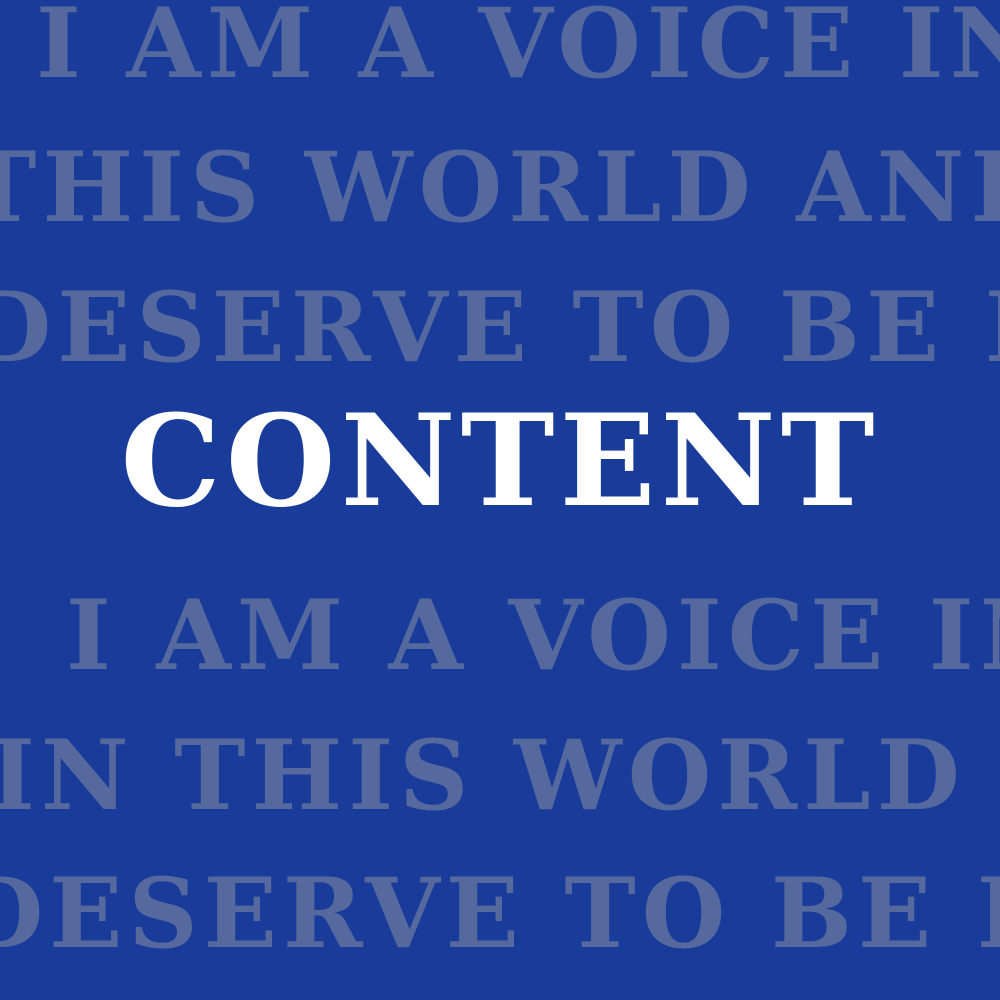 This screenshot has height=1000, width=1000. I want to click on background-text-line: THIS WORLD AND I, so click(500, 187).